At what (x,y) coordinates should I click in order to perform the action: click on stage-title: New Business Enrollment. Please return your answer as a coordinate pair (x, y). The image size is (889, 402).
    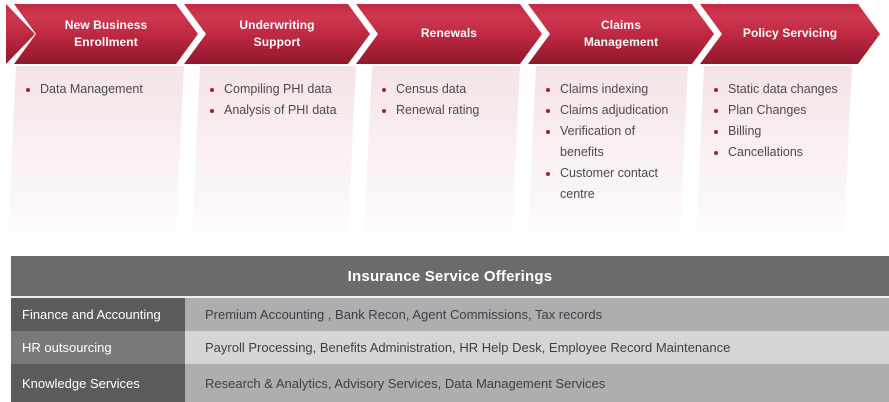
    Looking at the image, I should click on (106, 33).